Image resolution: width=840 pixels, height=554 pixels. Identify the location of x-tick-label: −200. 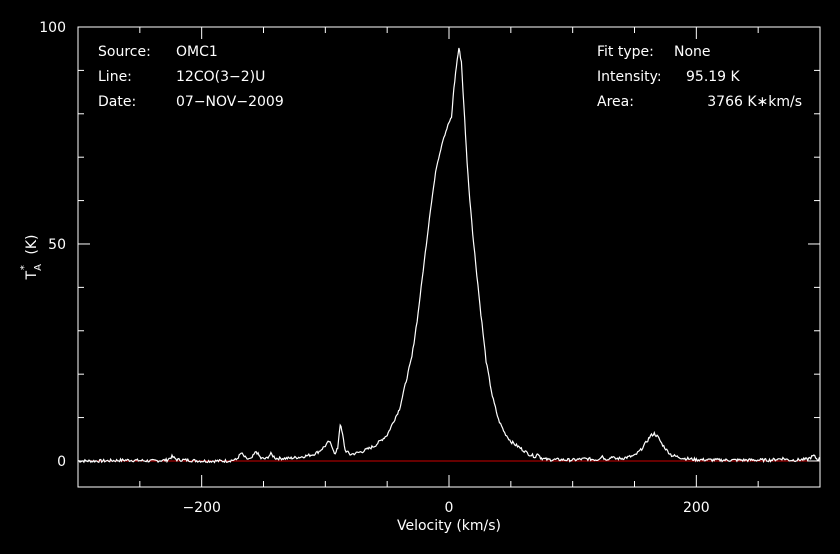
(201, 508).